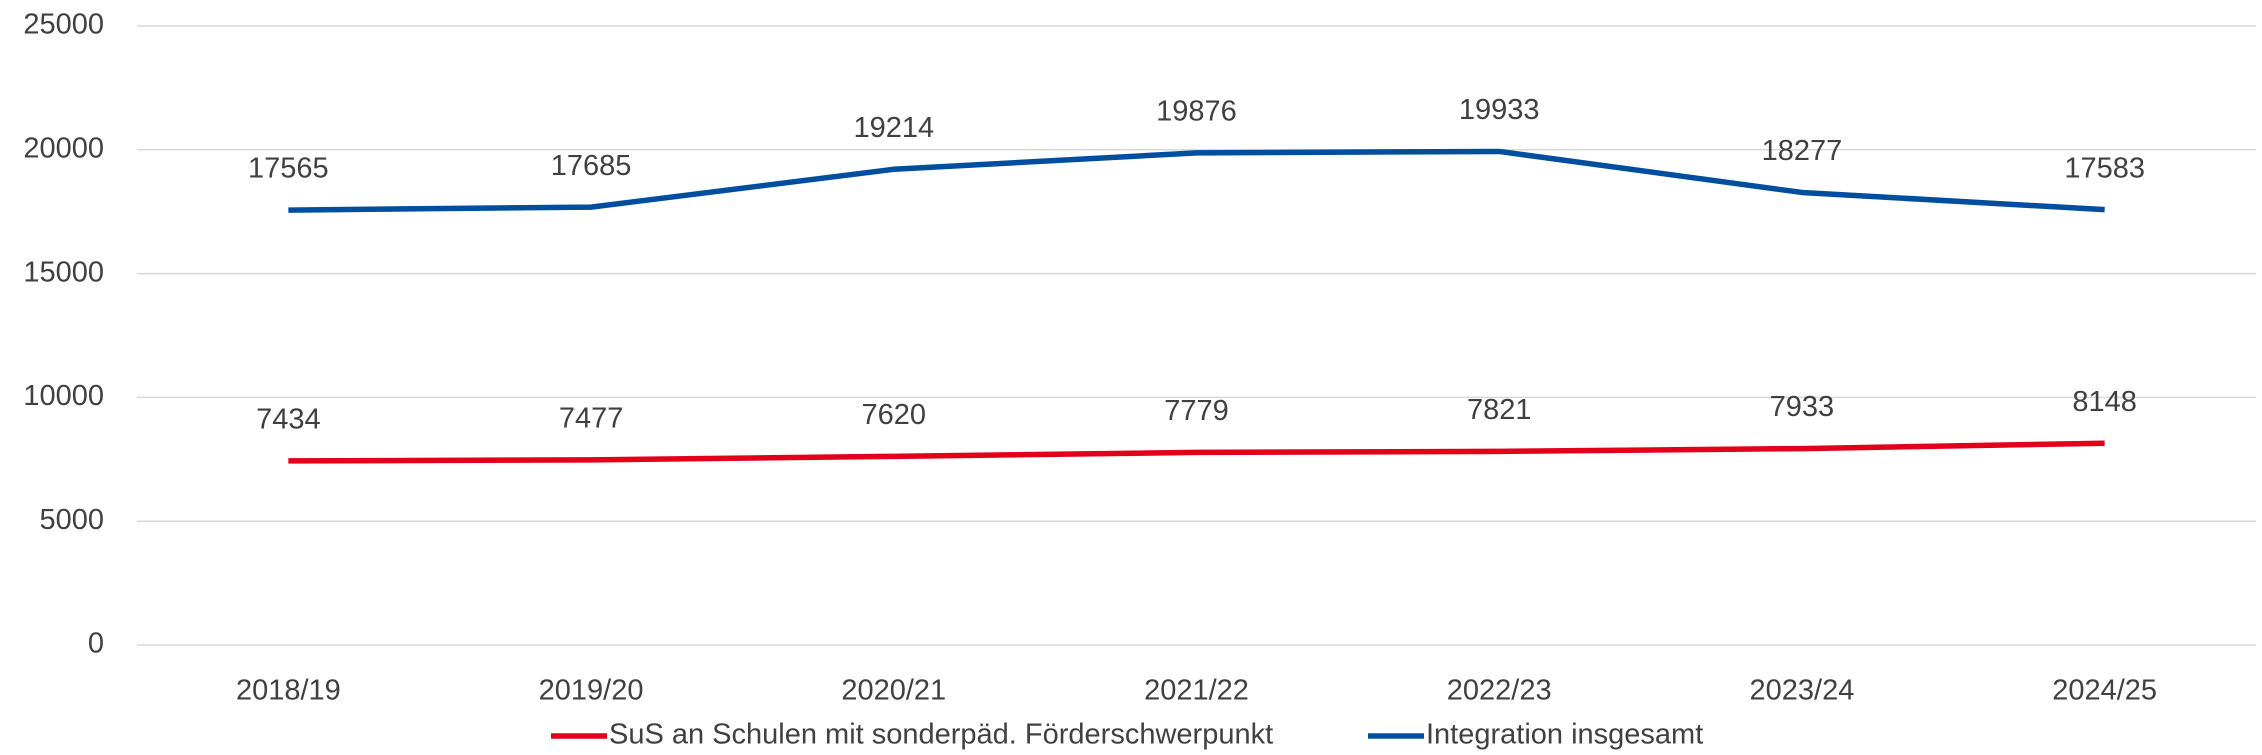 The width and height of the screenshot is (2262, 755). I want to click on data-label: 19933, so click(1499, 110).